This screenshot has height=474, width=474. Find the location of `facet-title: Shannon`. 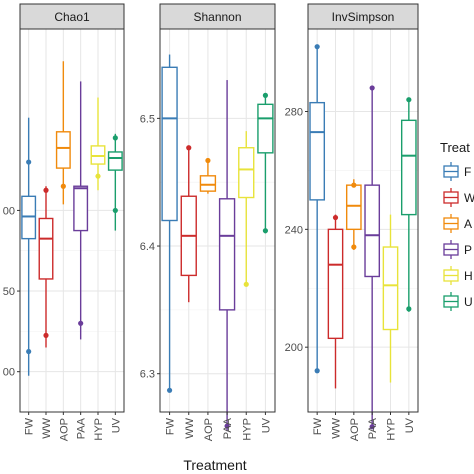

facet-title: Shannon is located at coordinates (217, 17).